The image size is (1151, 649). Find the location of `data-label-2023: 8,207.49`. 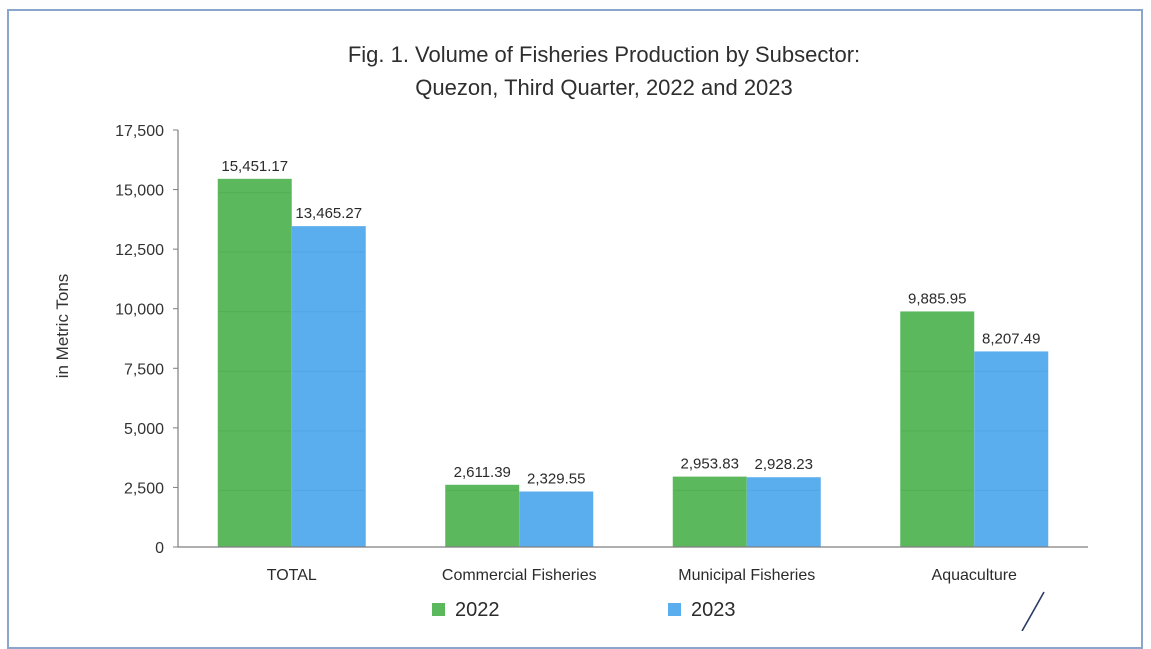

data-label-2023: 8,207.49 is located at coordinates (1011, 338).